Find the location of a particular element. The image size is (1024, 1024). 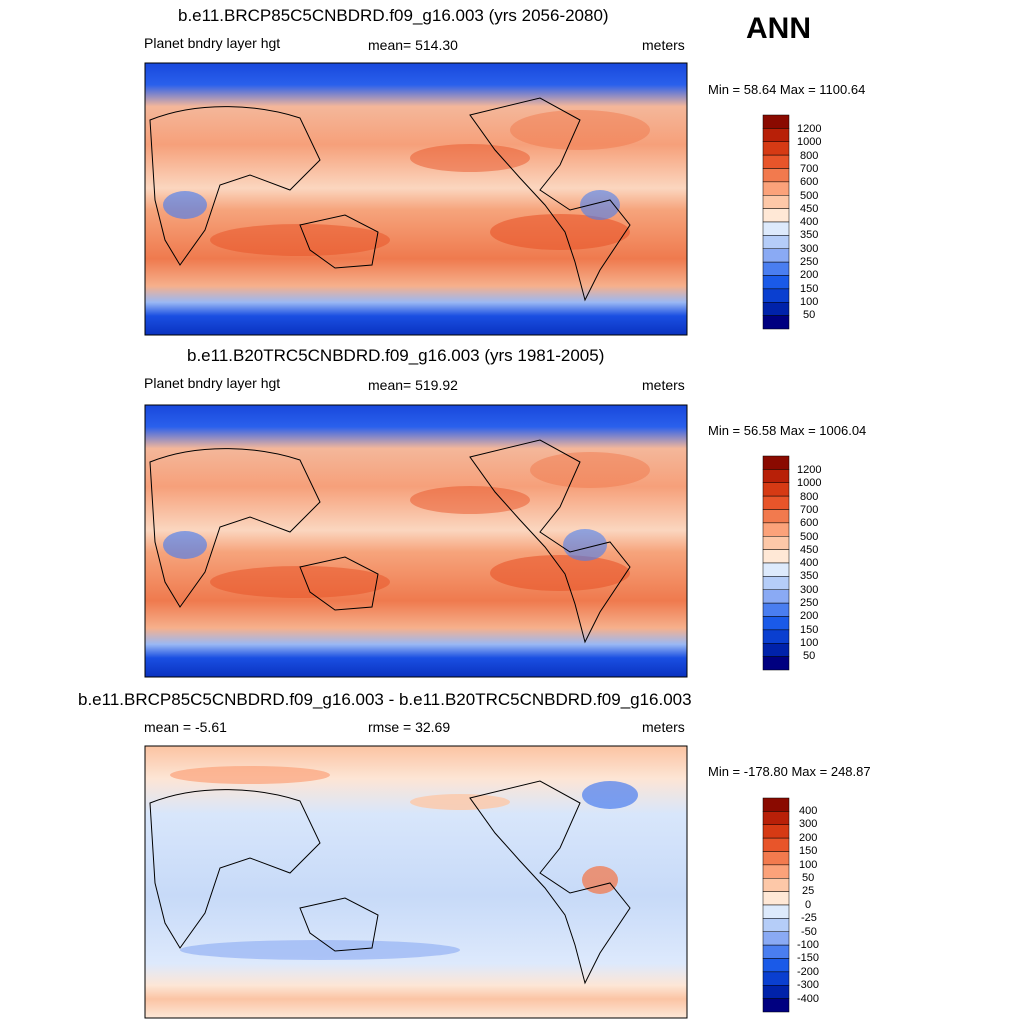

cbar-3-label: 150 is located at coordinates (808, 851).